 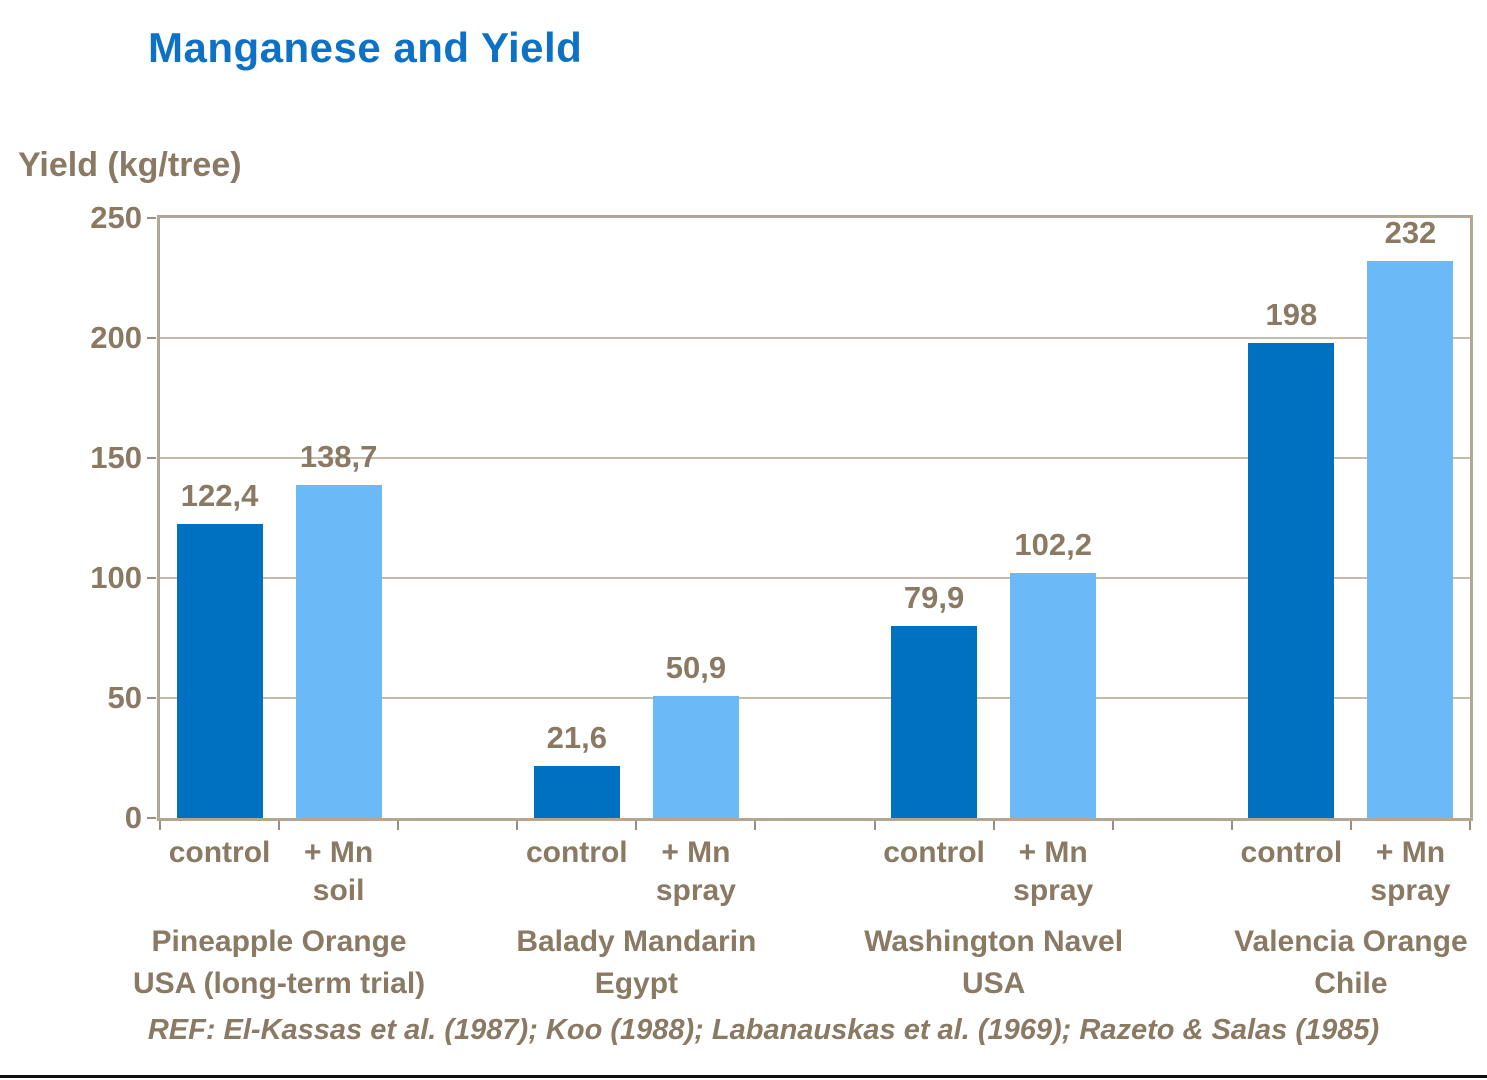 I want to click on group-label: Pineapple Orange, so click(x=279, y=941).